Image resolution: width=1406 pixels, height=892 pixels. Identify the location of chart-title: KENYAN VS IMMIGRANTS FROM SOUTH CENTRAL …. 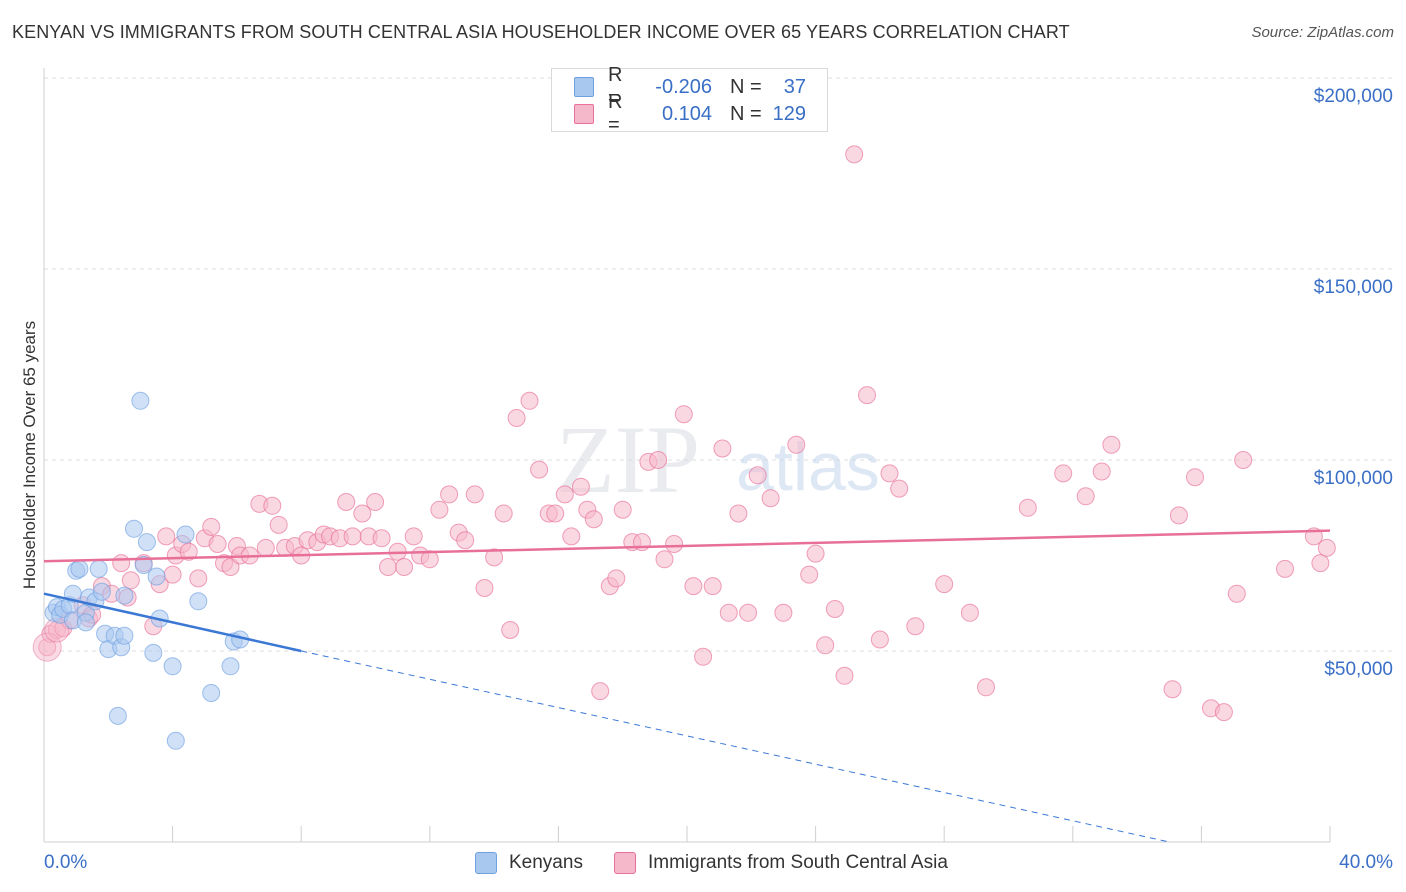
(541, 32).